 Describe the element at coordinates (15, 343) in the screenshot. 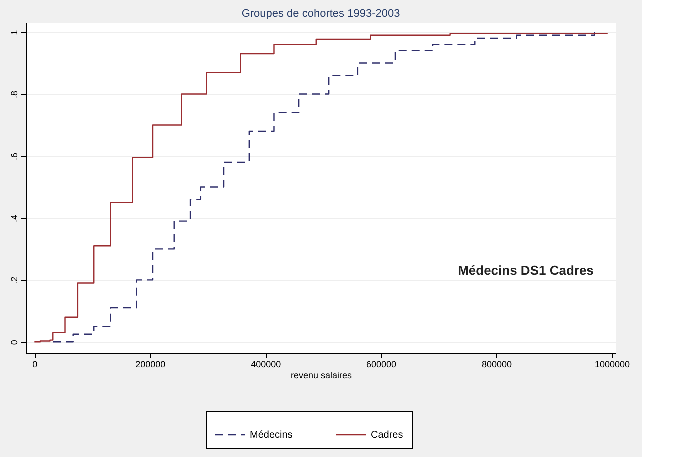

I see `y-tick-label: 0` at that location.